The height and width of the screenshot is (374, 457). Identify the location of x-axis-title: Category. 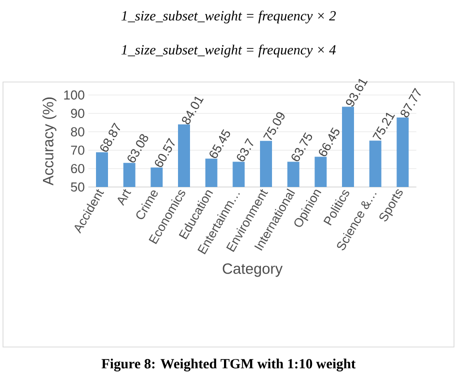
(252, 270).